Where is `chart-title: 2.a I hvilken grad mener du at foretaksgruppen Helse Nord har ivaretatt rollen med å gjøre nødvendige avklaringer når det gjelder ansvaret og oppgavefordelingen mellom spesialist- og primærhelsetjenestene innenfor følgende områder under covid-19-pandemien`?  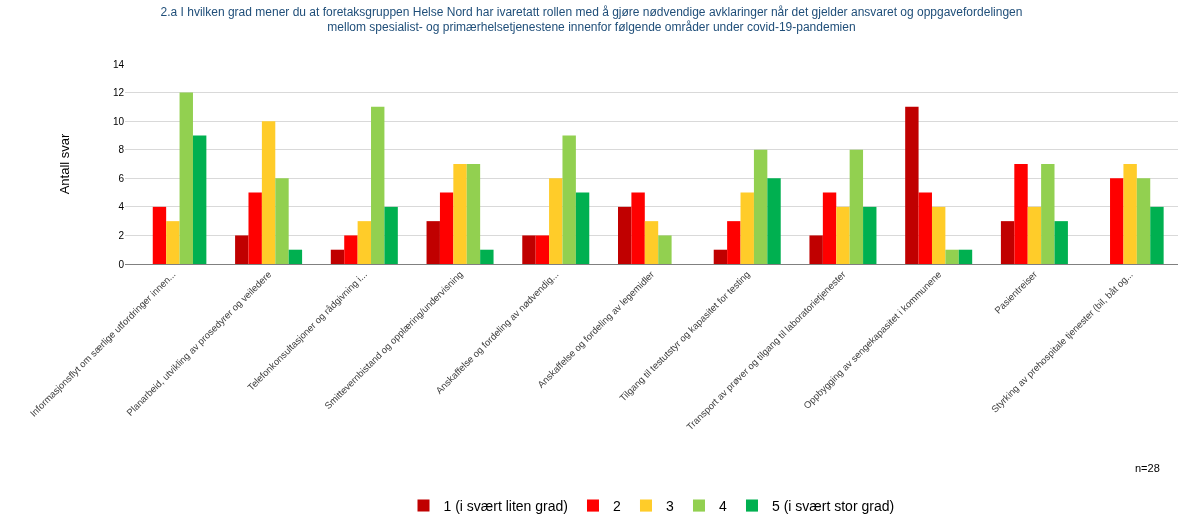 chart-title: 2.a I hvilken grad mener du at foretaksgruppen Helse Nord har ivaretatt rollen med å gjøre nødvendige avklaringer når det gjelder ansvaret og oppgavefordelingen mellom spesialist- og primærhelsetjenestene innenfor følgende områder under covid-19-pandemien is located at coordinates (591, 19).